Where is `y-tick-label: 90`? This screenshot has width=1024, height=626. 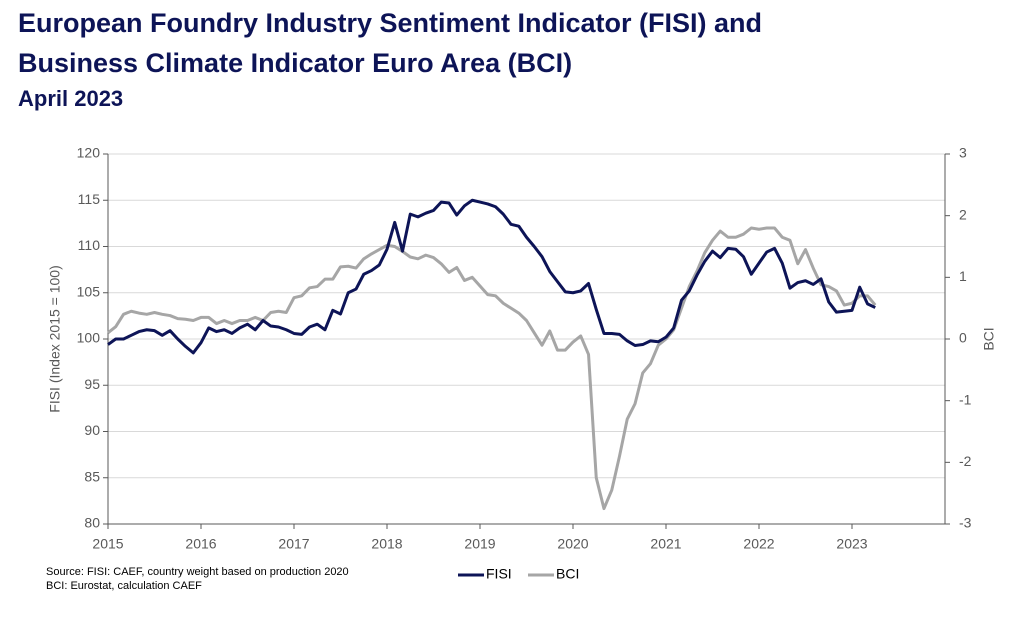
y-tick-label: 90 is located at coordinates (92, 430).